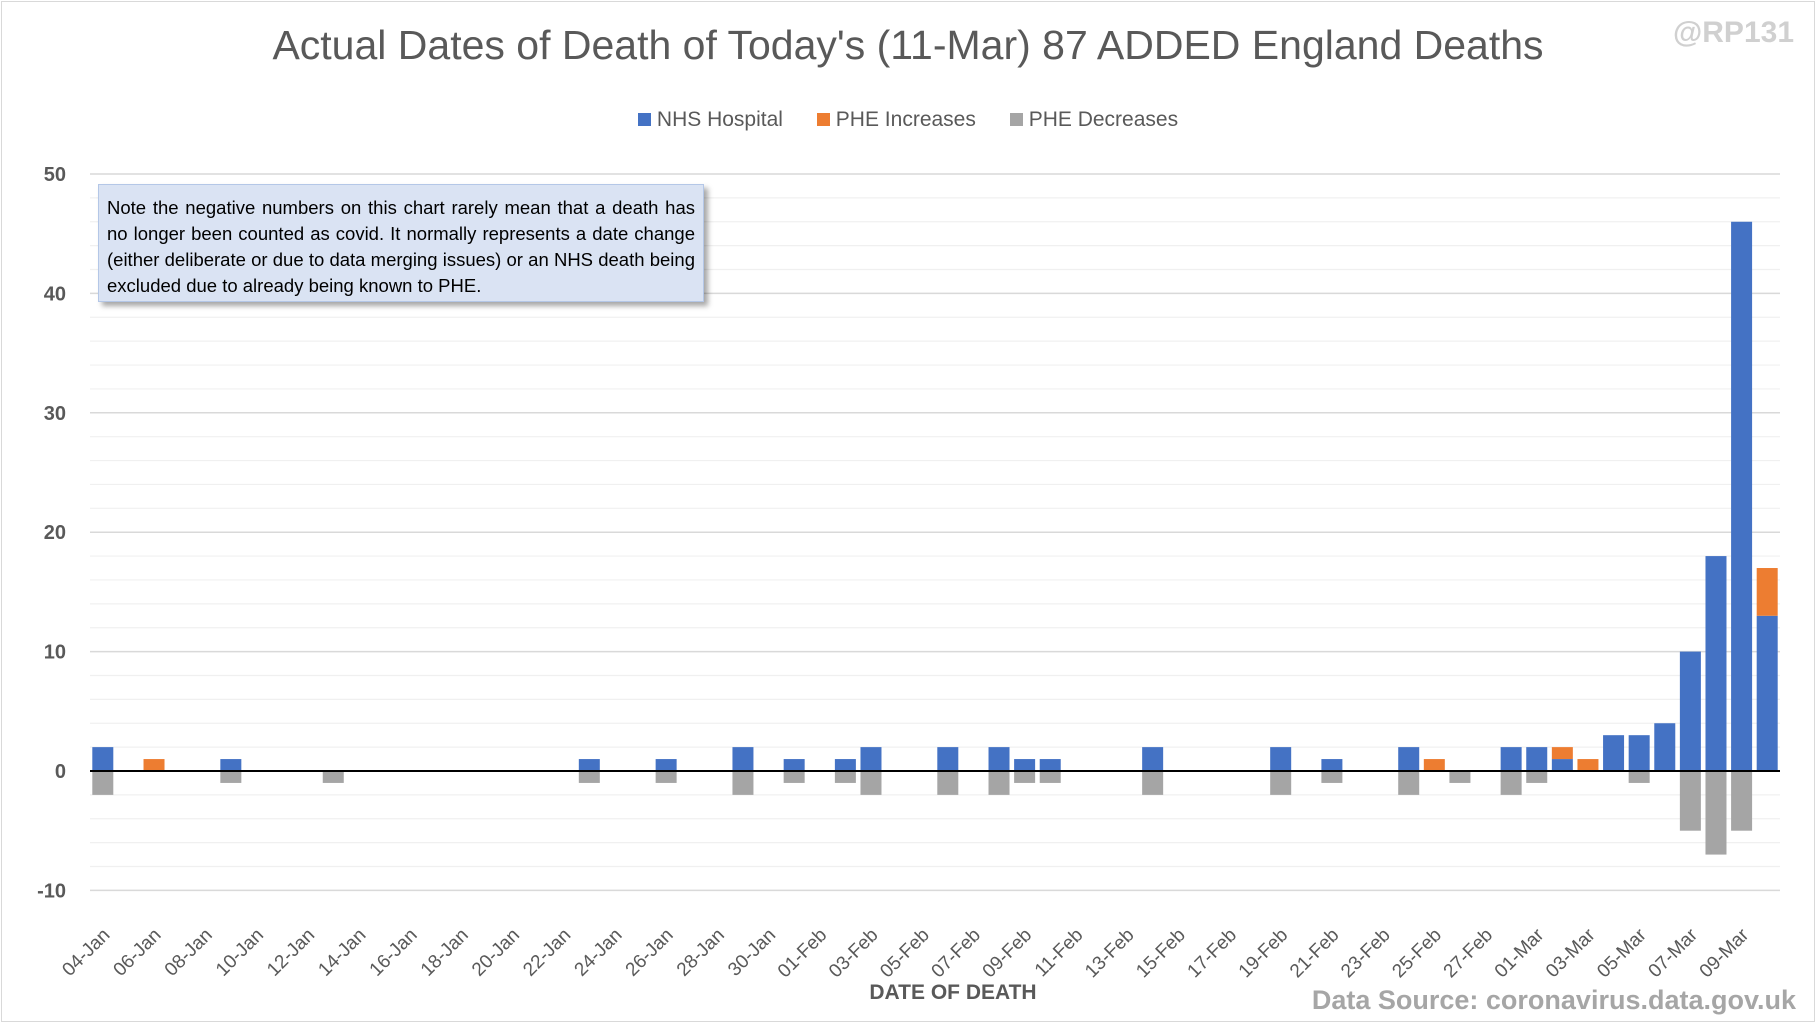  I want to click on x-tick-label: 08-Jan, so click(189, 953).